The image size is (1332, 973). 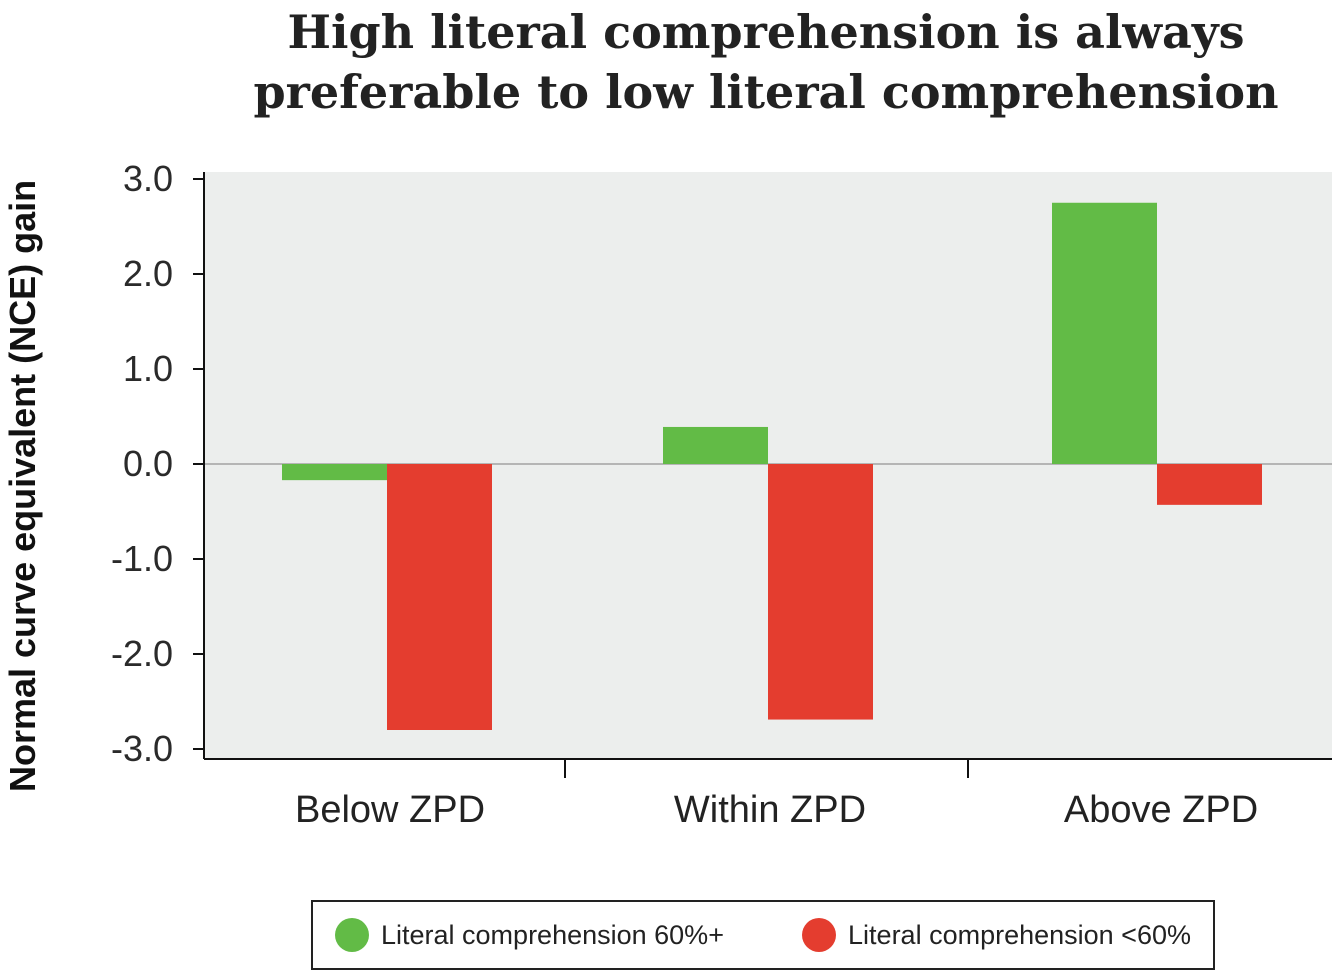 What do you see at coordinates (148, 463) in the screenshot?
I see `y-tick-label: 0.0` at bounding box center [148, 463].